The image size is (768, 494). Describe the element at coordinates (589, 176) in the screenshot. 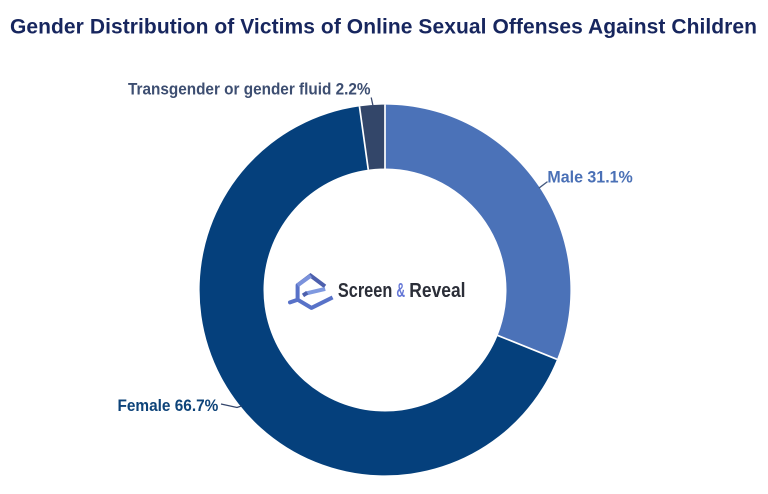

I see `svg-text: Male 31.1%` at that location.